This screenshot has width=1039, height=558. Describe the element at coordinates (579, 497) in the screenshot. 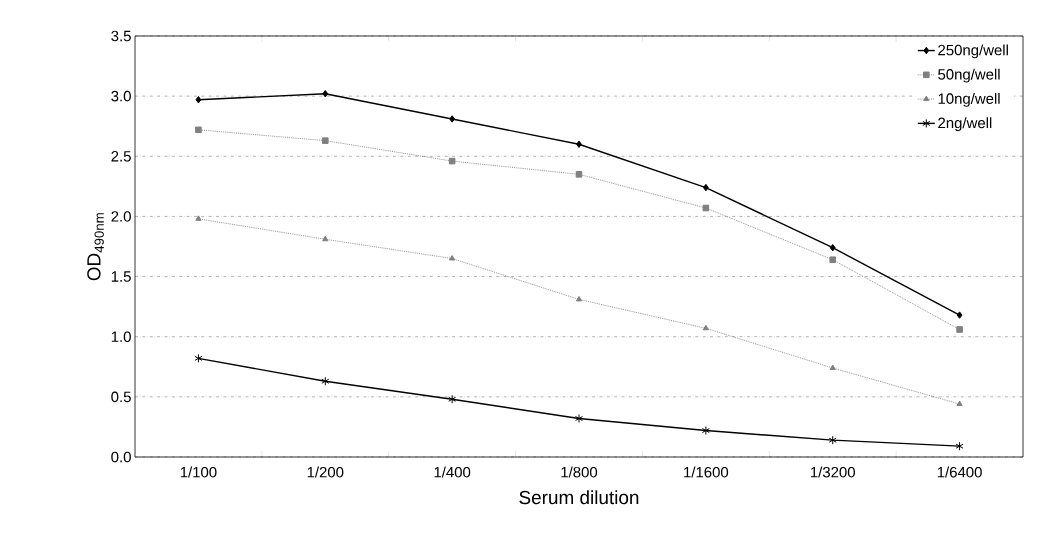

I see `x-axis-title: Serum dilution` at that location.